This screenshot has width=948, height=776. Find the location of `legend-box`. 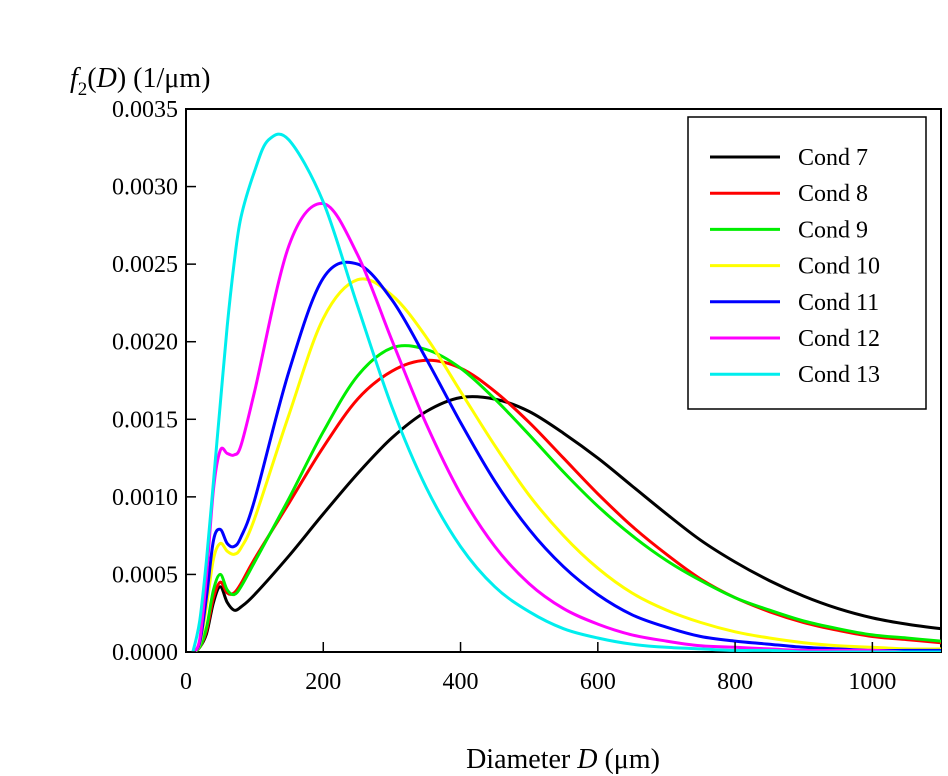

legend-box is located at coordinates (807, 263).